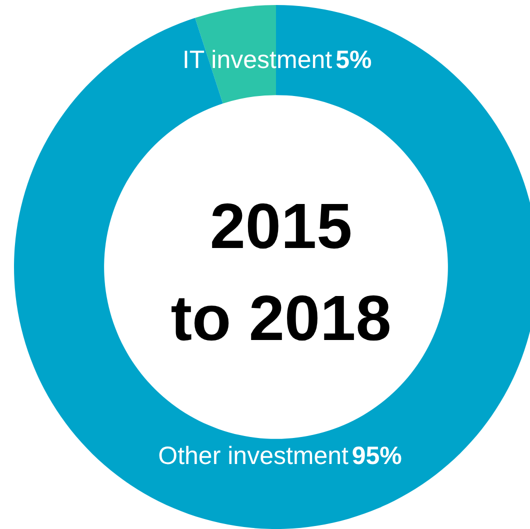  What do you see at coordinates (253, 456) in the screenshot?
I see `slice-label: Other investment` at bounding box center [253, 456].